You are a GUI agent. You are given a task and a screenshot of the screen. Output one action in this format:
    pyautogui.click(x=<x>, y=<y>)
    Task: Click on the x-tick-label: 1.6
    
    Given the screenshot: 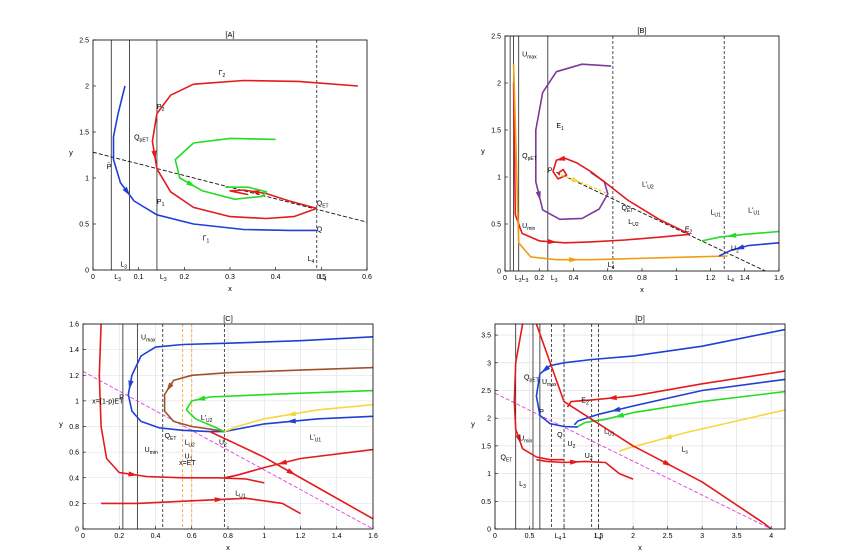 What is the action you would take?
    pyautogui.click(x=779, y=278)
    